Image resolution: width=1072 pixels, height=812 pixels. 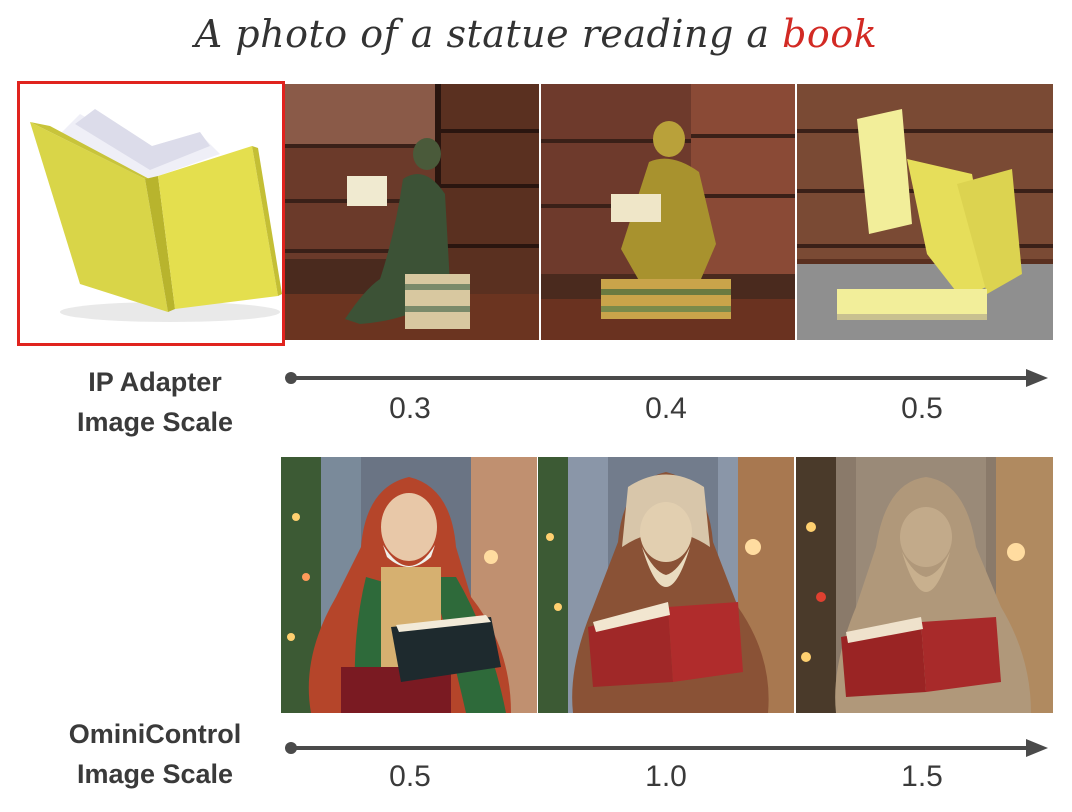 I want to click on bronze-statue-reading-library-image, so click(x=412, y=212).